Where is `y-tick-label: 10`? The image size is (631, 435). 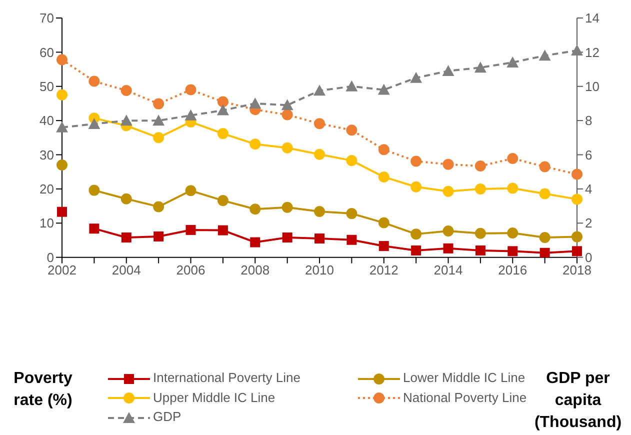 y-tick-label: 10 is located at coordinates (47, 223).